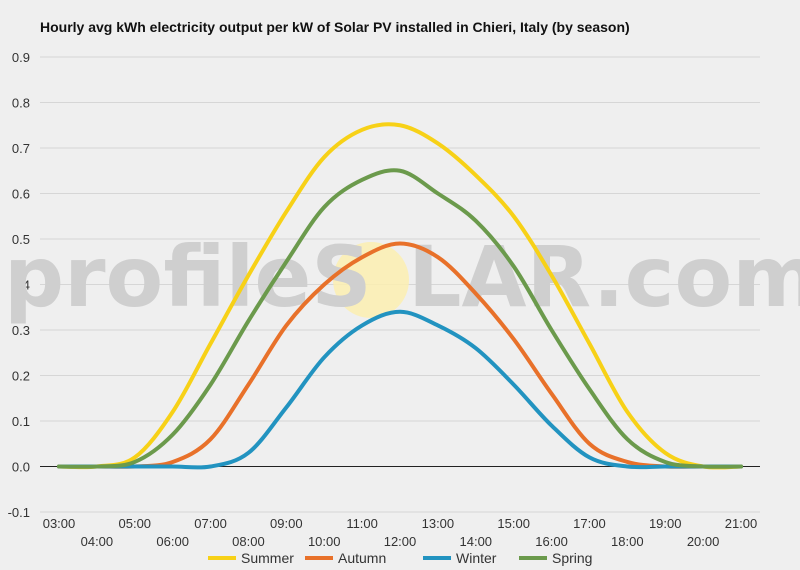 This screenshot has width=800, height=570. I want to click on watermark-text-right: LAR.com, so click(604, 277).